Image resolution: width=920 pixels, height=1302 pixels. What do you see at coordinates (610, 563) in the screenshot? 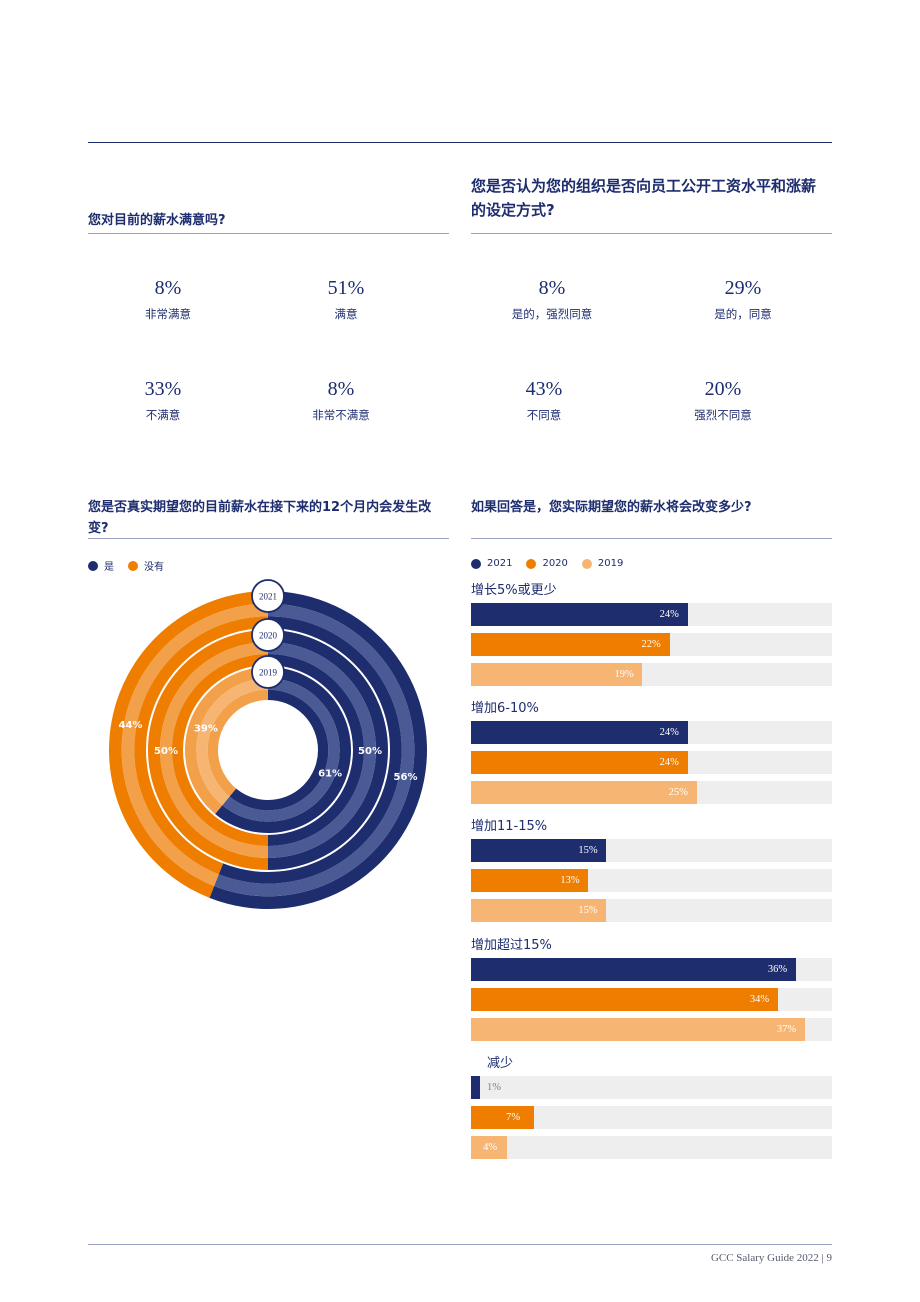
I see `q4-legend-2019-label: 2019` at bounding box center [610, 563].